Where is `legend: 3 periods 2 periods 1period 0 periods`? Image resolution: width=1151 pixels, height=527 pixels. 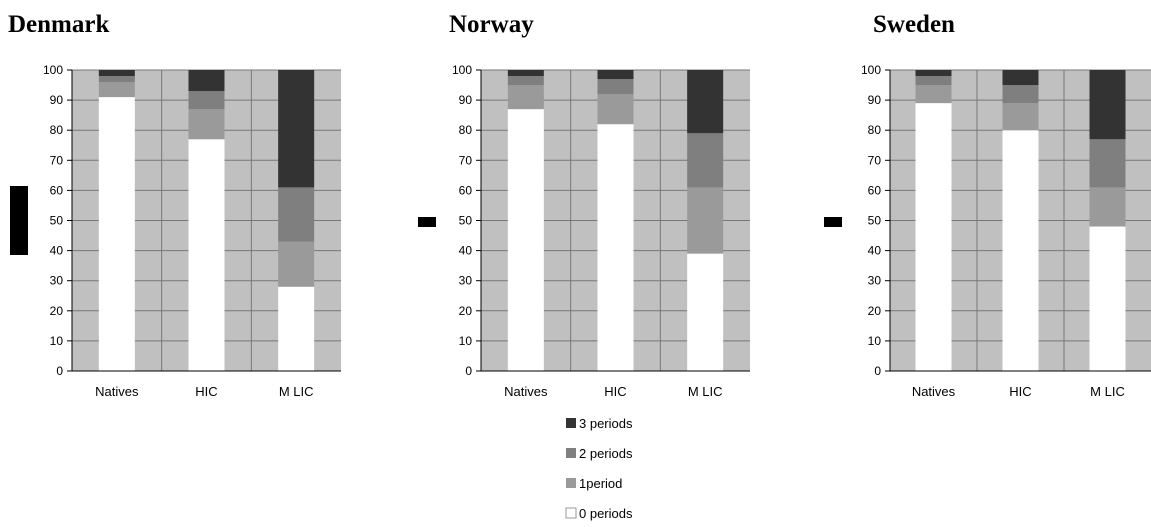 legend: 3 periods 2 periods 1period 0 periods is located at coordinates (599, 468).